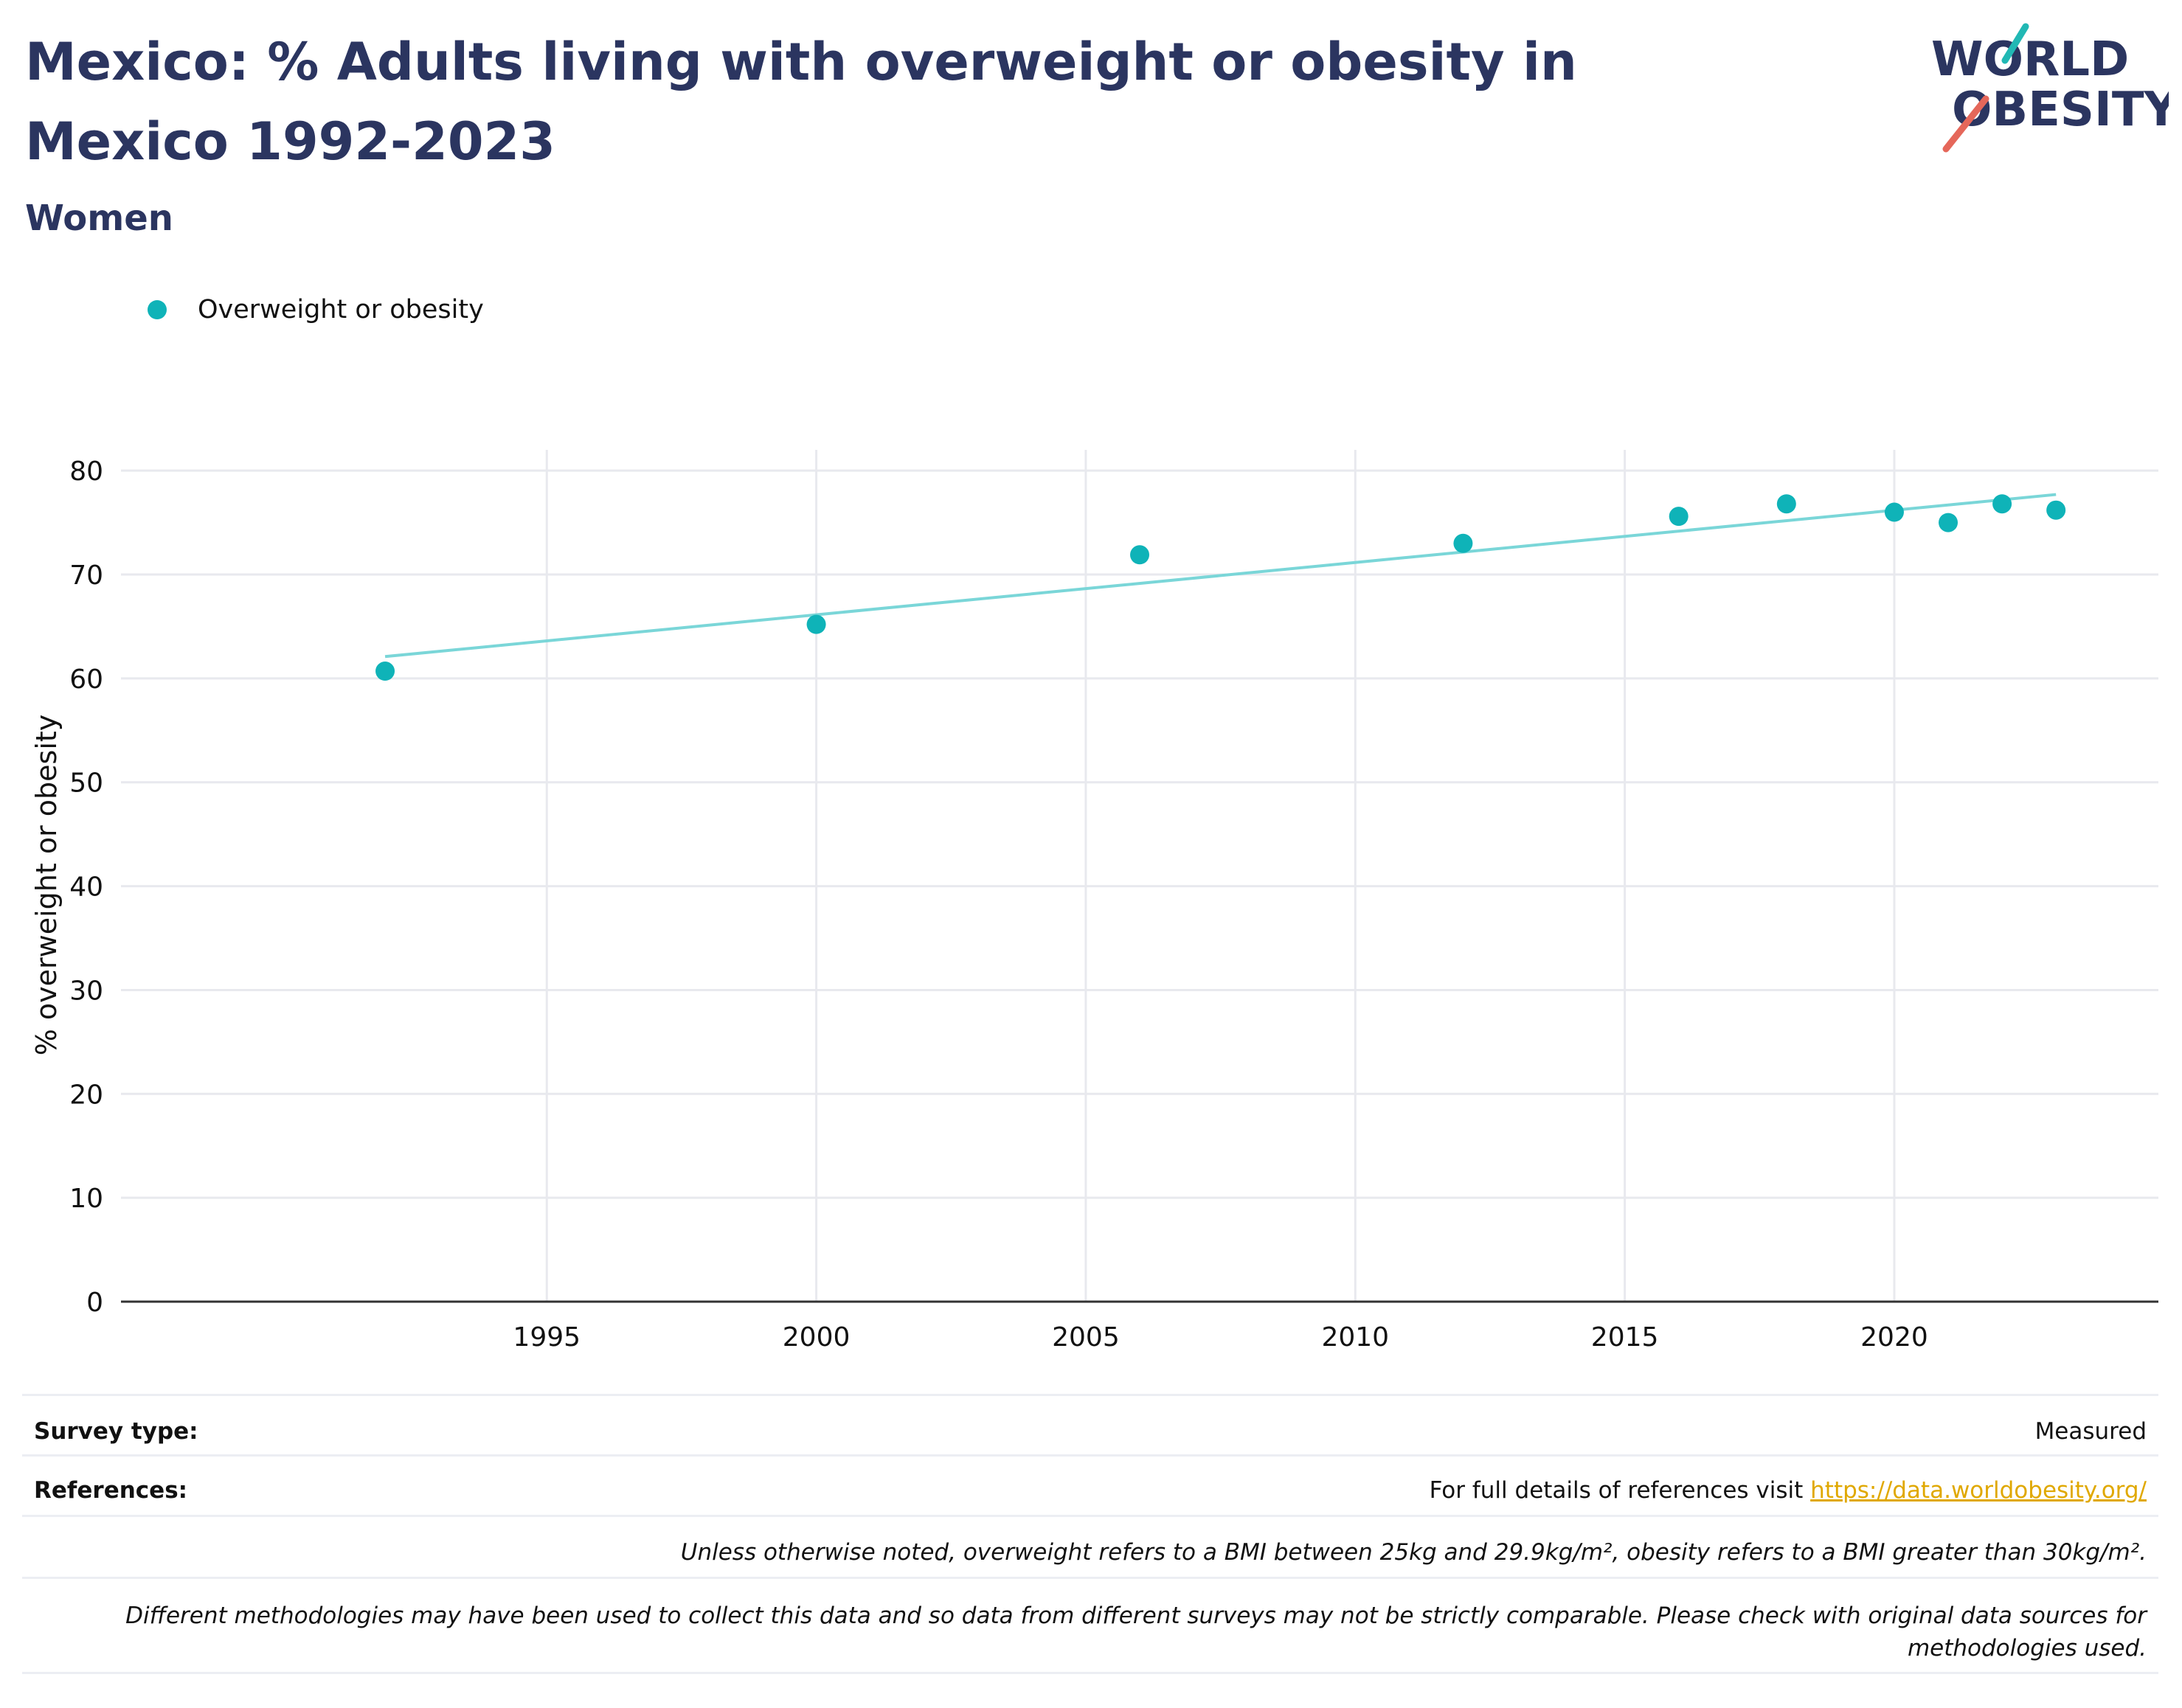 The width and height of the screenshot is (2182, 1708). What do you see at coordinates (1355, 1337) in the screenshot?
I see `x-tick-label: 2010` at bounding box center [1355, 1337].